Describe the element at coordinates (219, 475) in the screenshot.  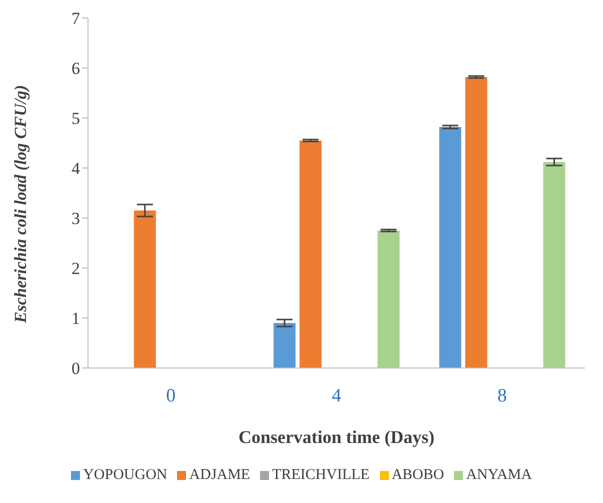
I see `legend-label: ADJAME` at that location.